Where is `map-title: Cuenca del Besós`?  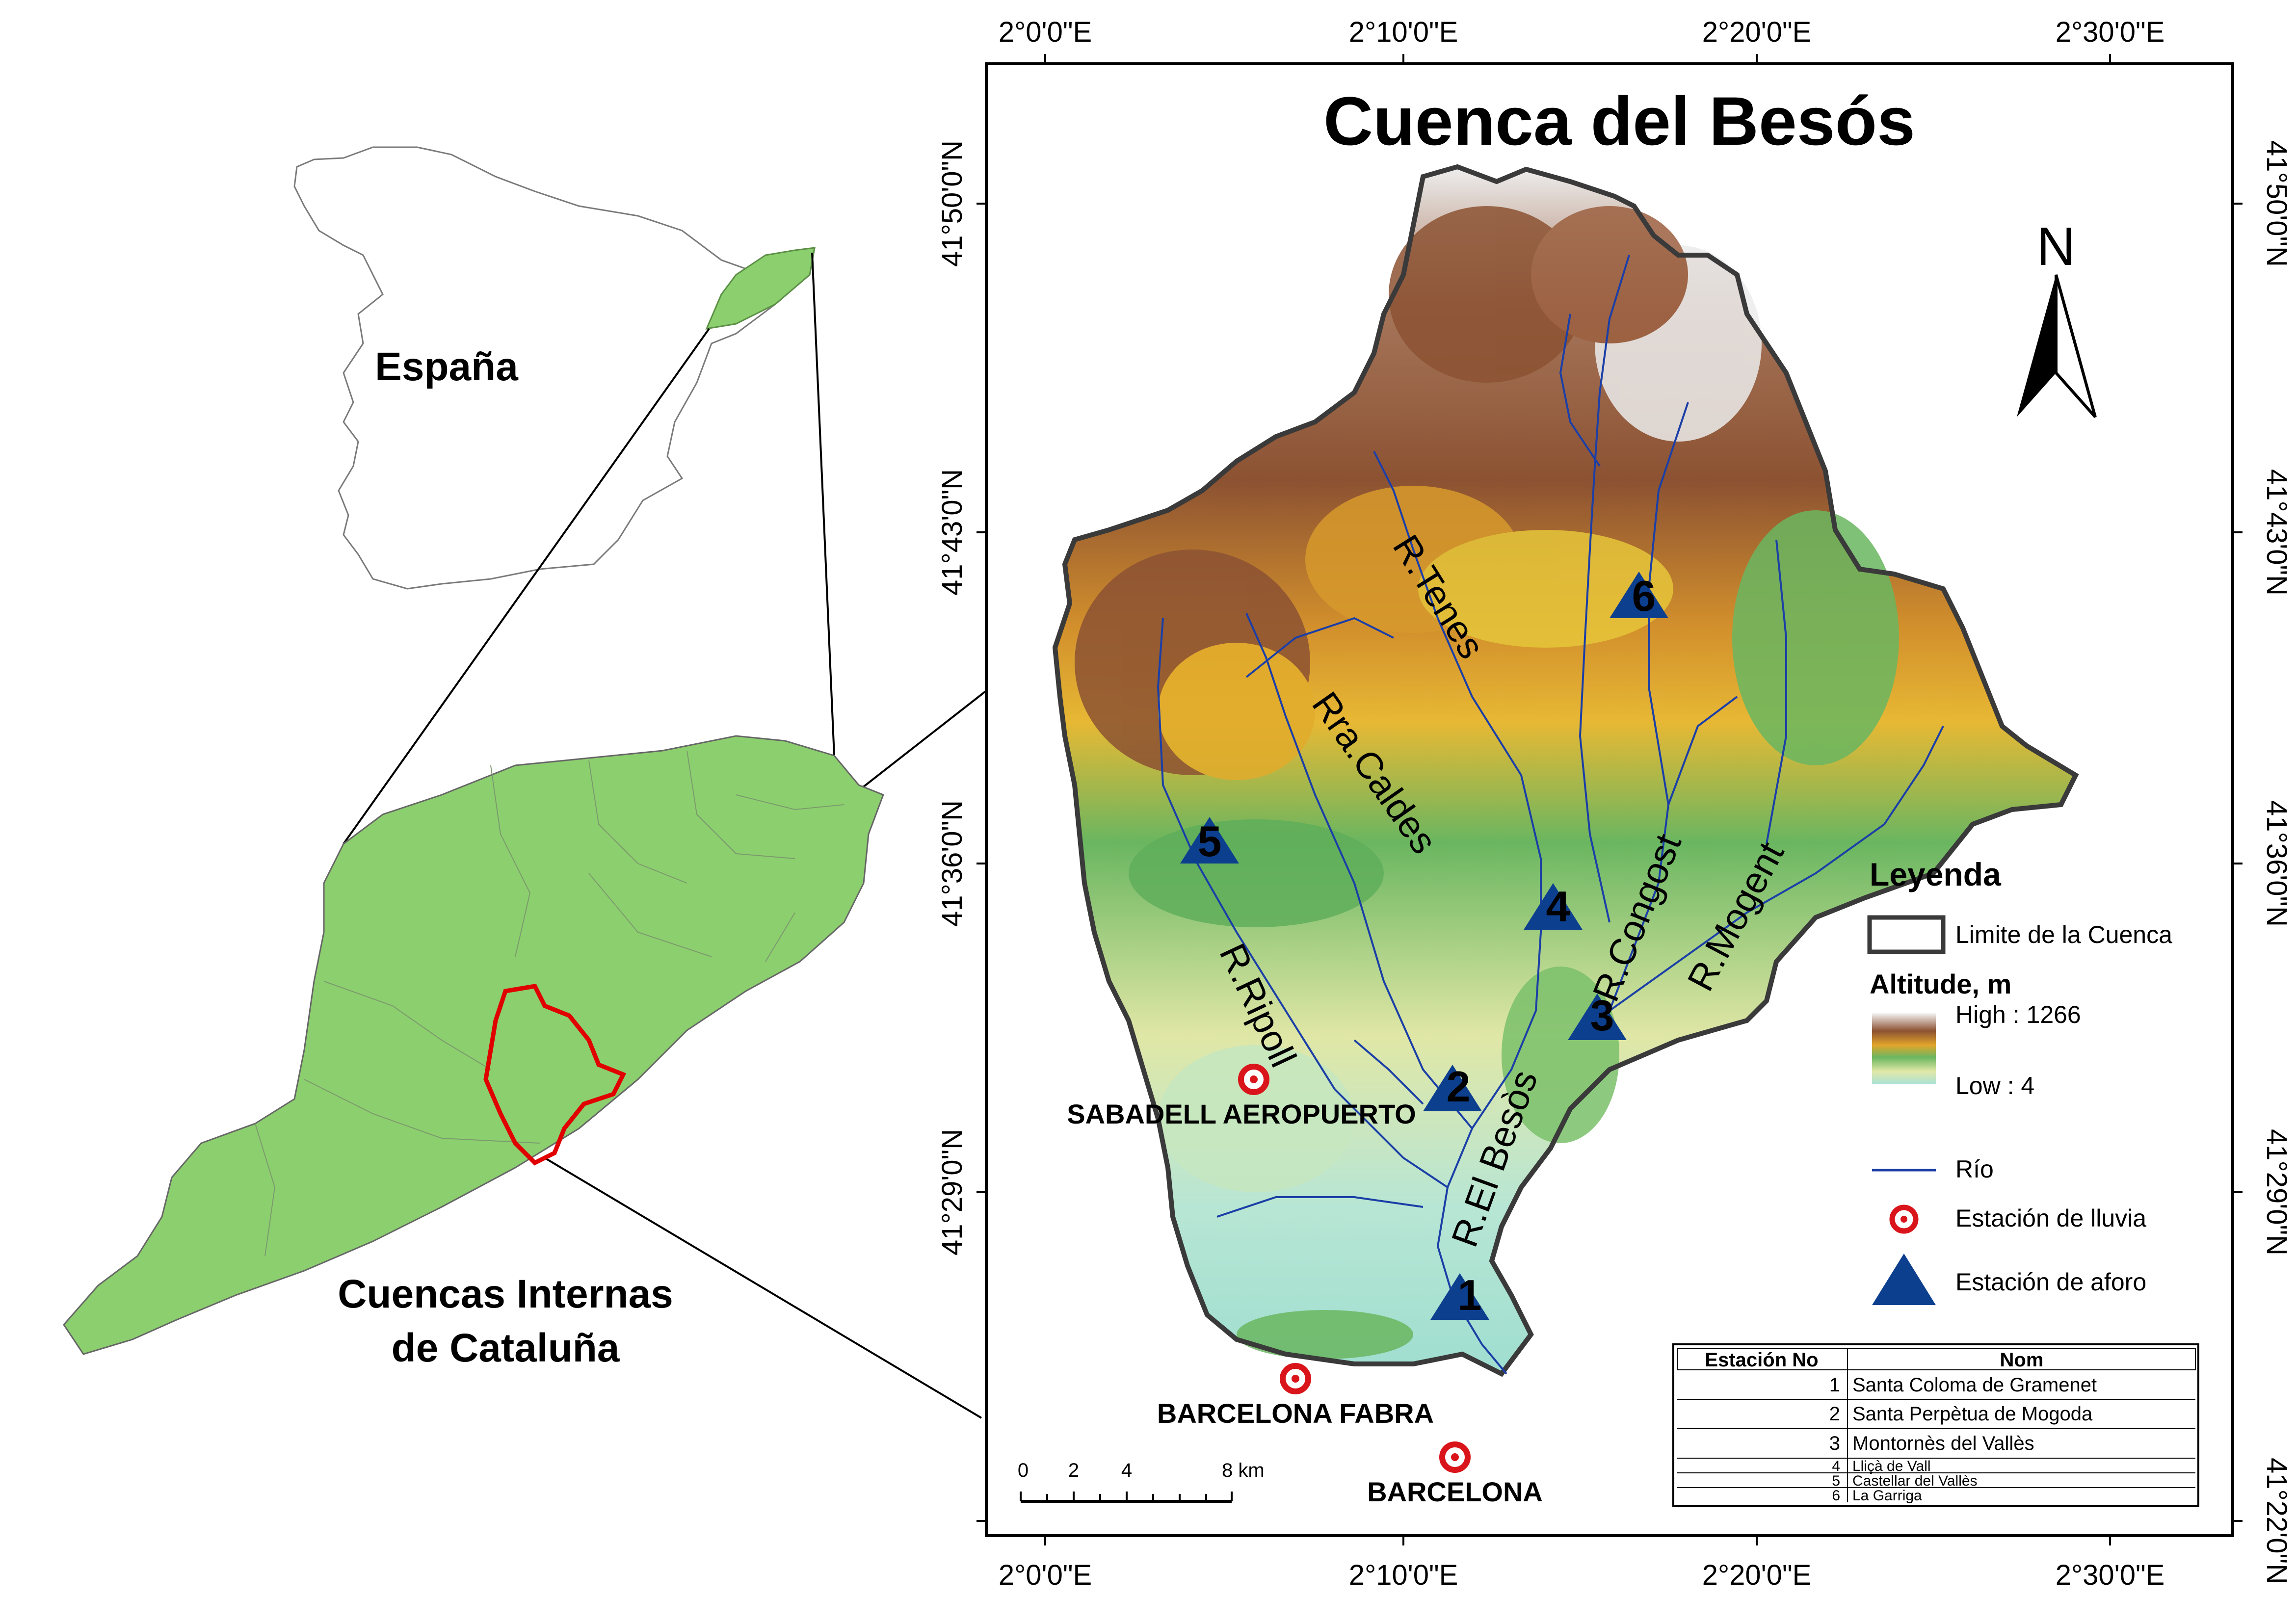 map-title: Cuenca del Besós is located at coordinates (1619, 120).